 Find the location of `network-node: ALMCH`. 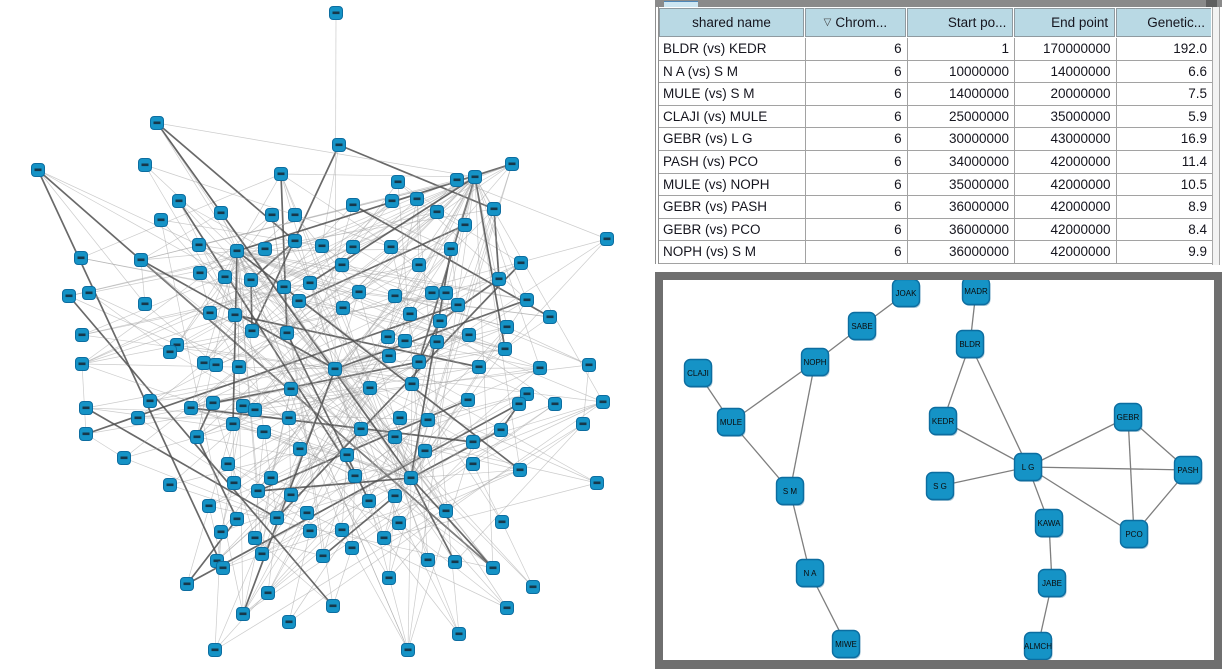

network-node: ALMCH is located at coordinates (1038, 646).